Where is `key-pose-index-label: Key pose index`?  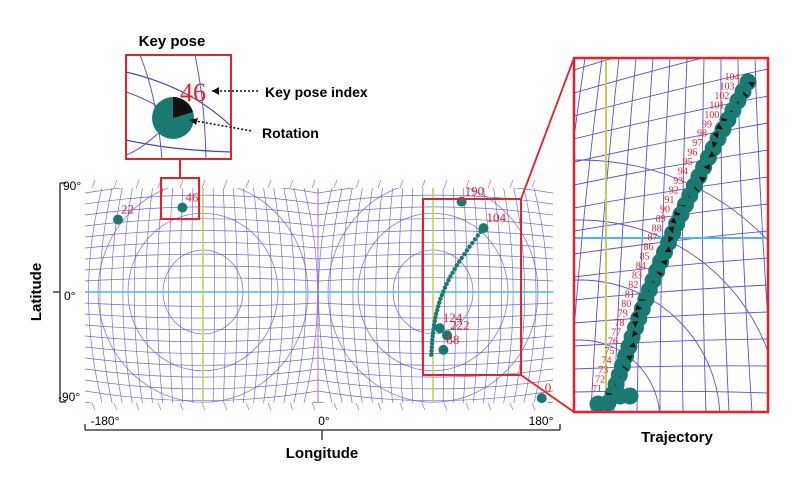 key-pose-index-label: Key pose index is located at coordinates (316, 92).